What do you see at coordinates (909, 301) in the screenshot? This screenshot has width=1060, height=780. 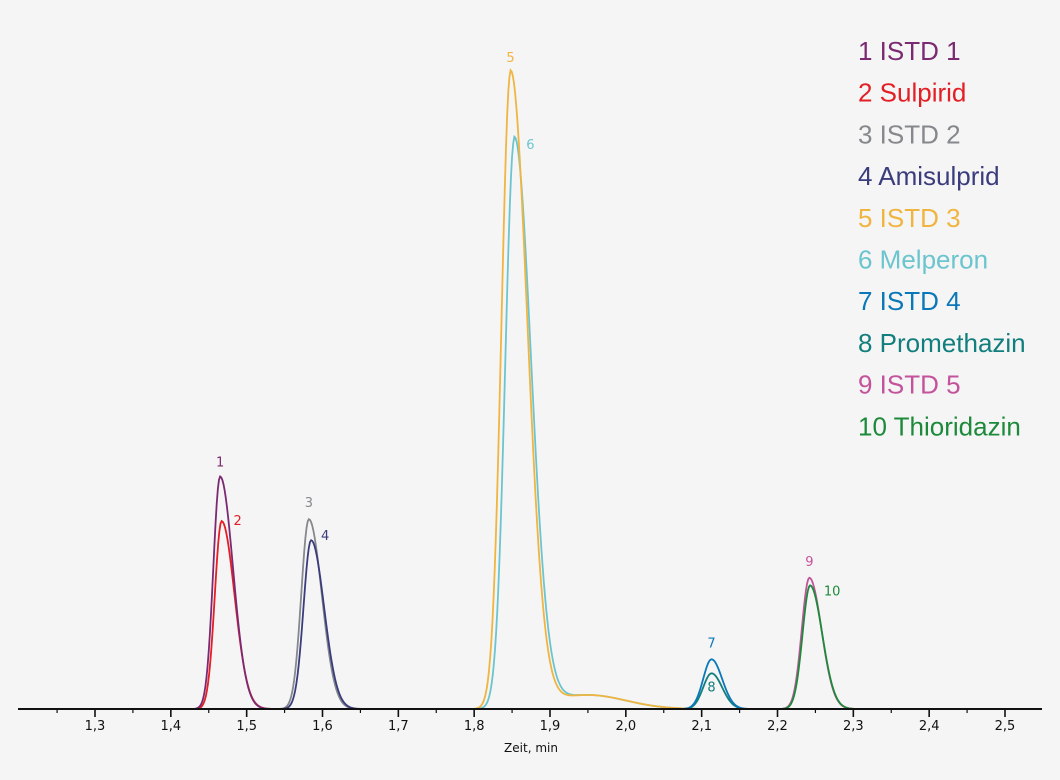 I see `legend-item-7: 7 ISTD 4` at bounding box center [909, 301].